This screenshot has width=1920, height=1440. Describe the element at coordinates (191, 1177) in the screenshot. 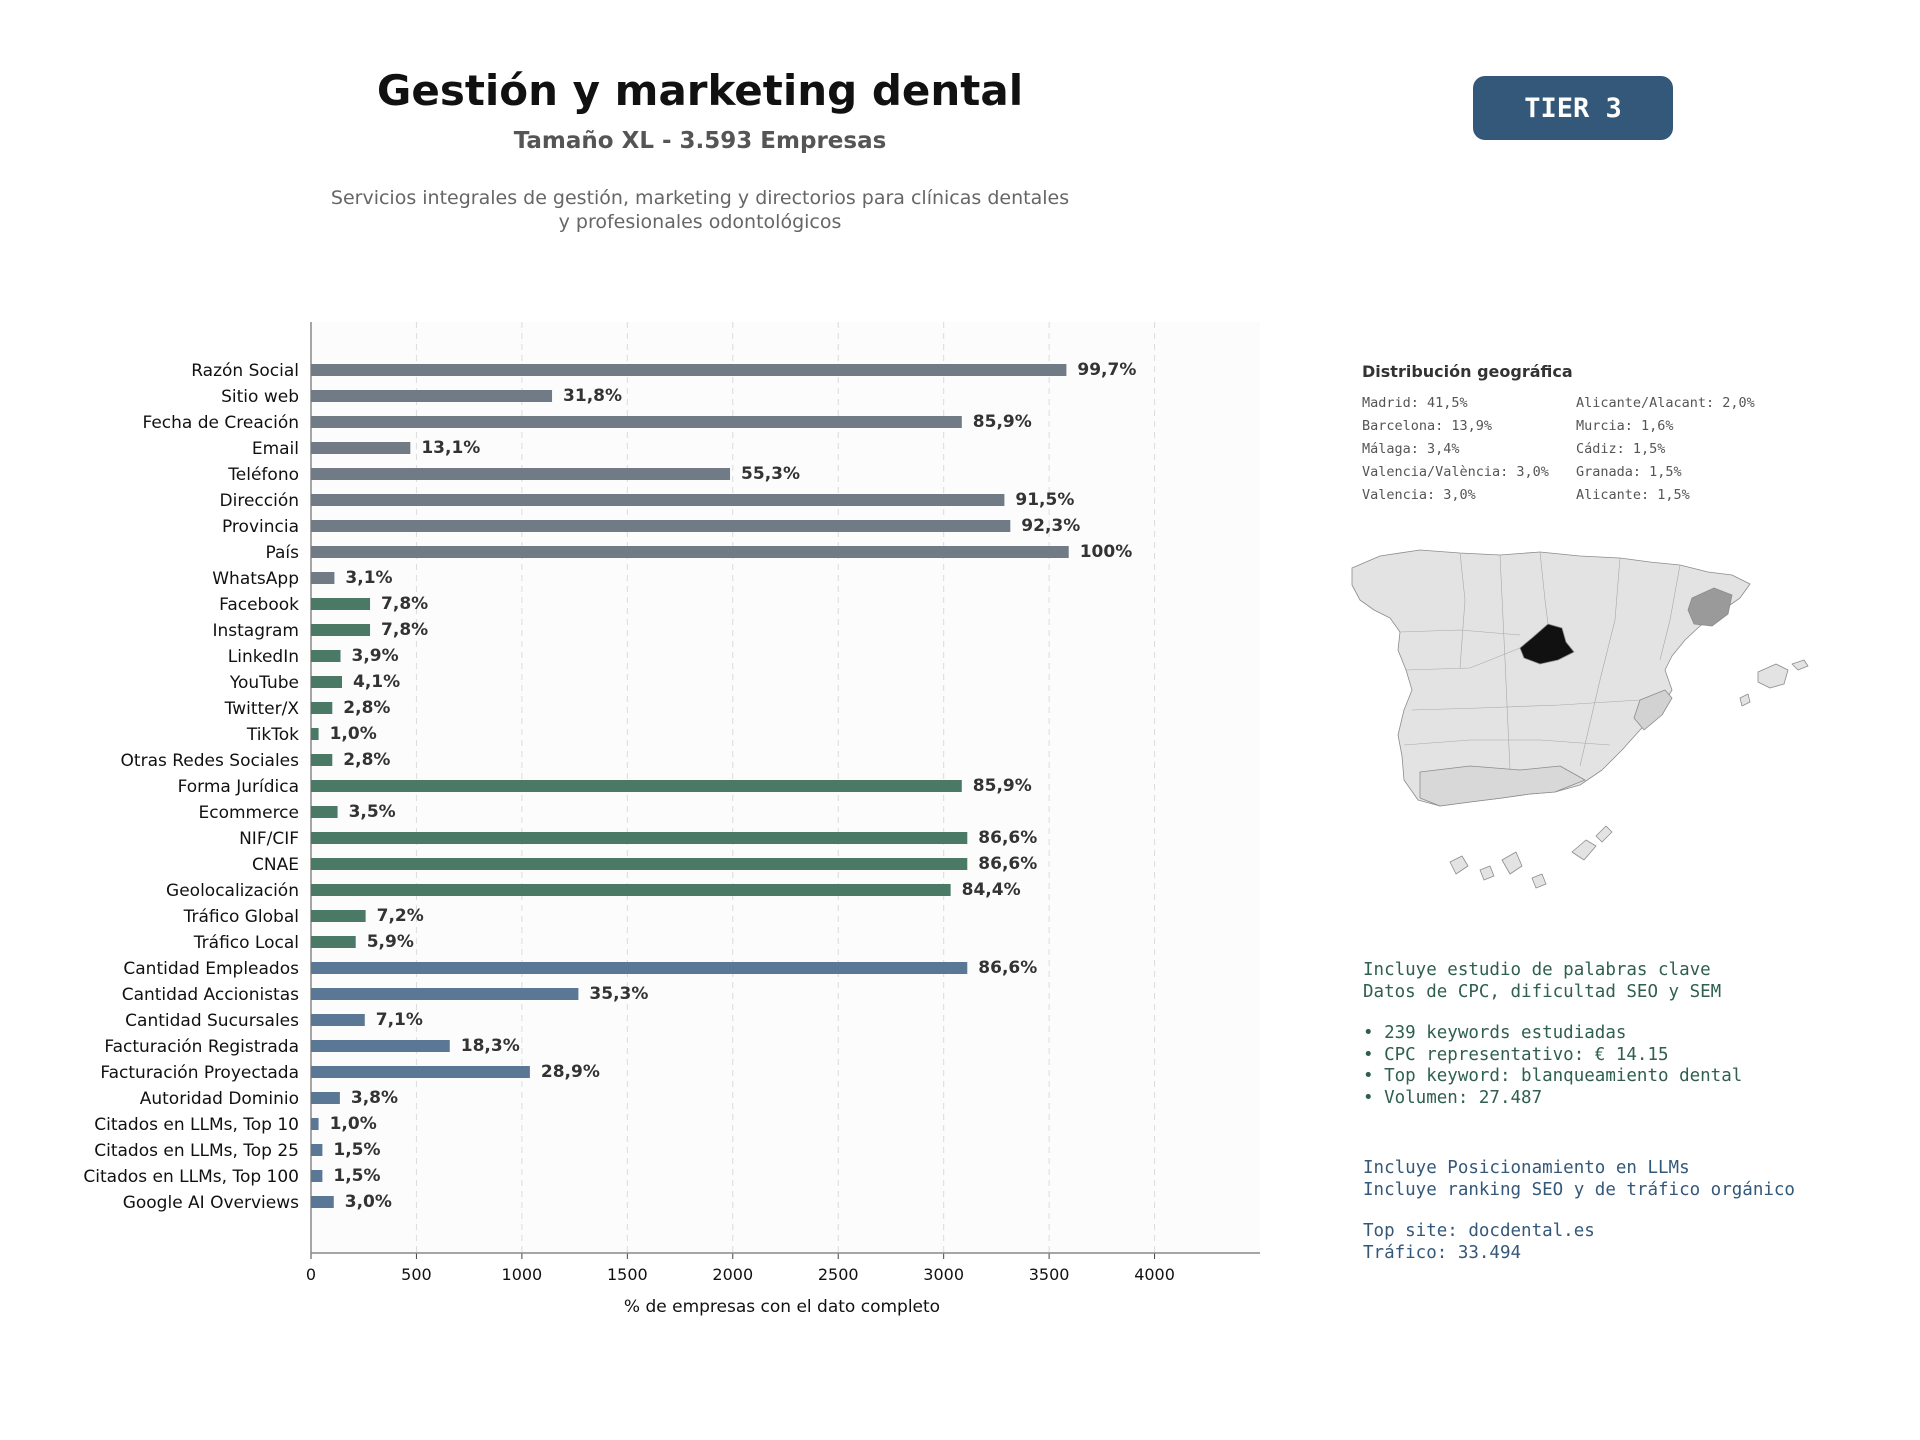

I see `category-label: Citados en LLMs, Top 100` at that location.